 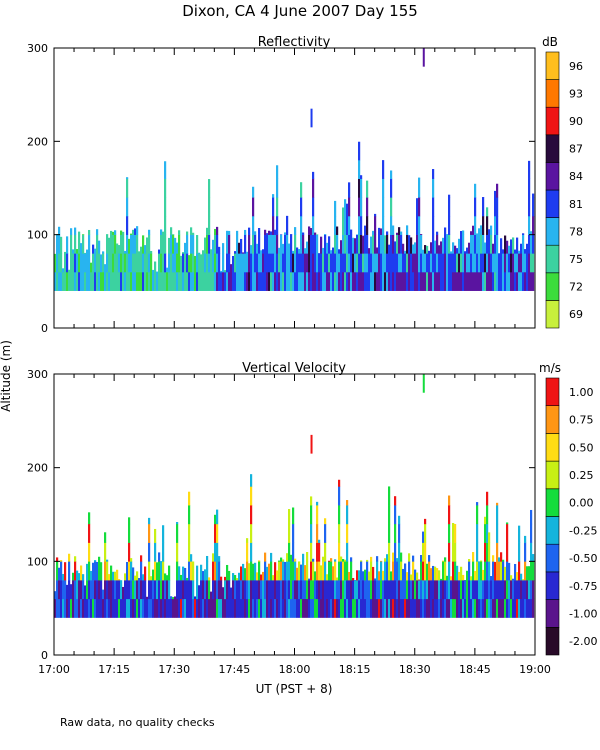 What do you see at coordinates (54, 669) in the screenshot?
I see `x-tick-label: 17:00` at bounding box center [54, 669].